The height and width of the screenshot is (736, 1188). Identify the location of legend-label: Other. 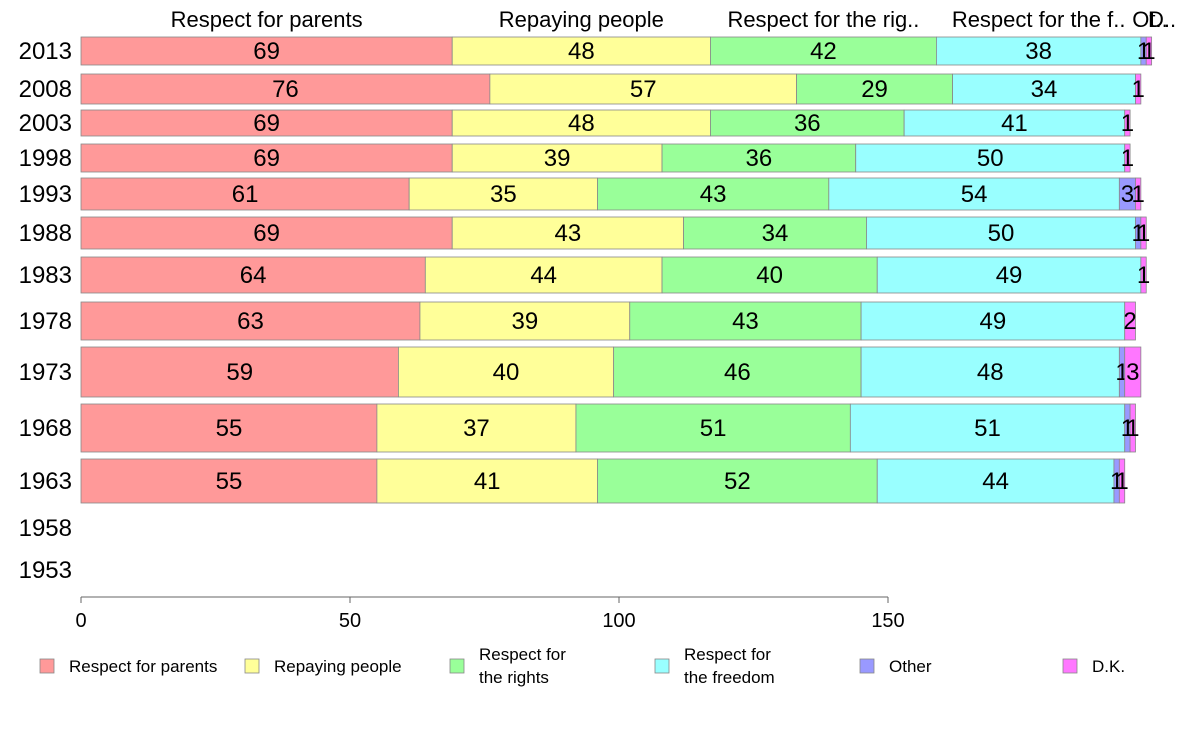
(910, 666).